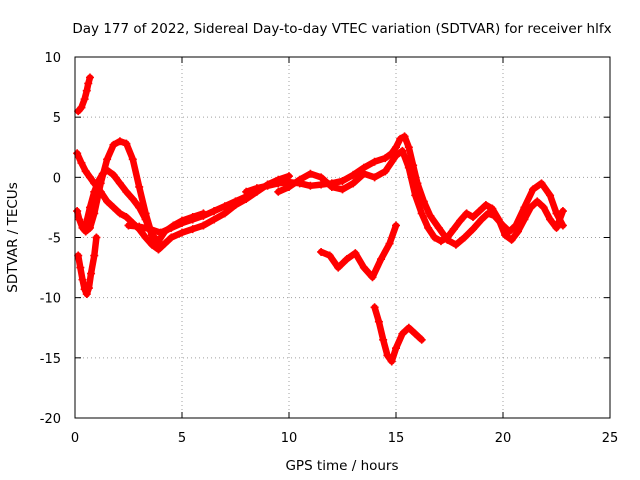 The image size is (640, 480). Describe the element at coordinates (344, 438) in the screenshot. I see `x-tick-labels: 0 5 10 15 20 25` at that location.